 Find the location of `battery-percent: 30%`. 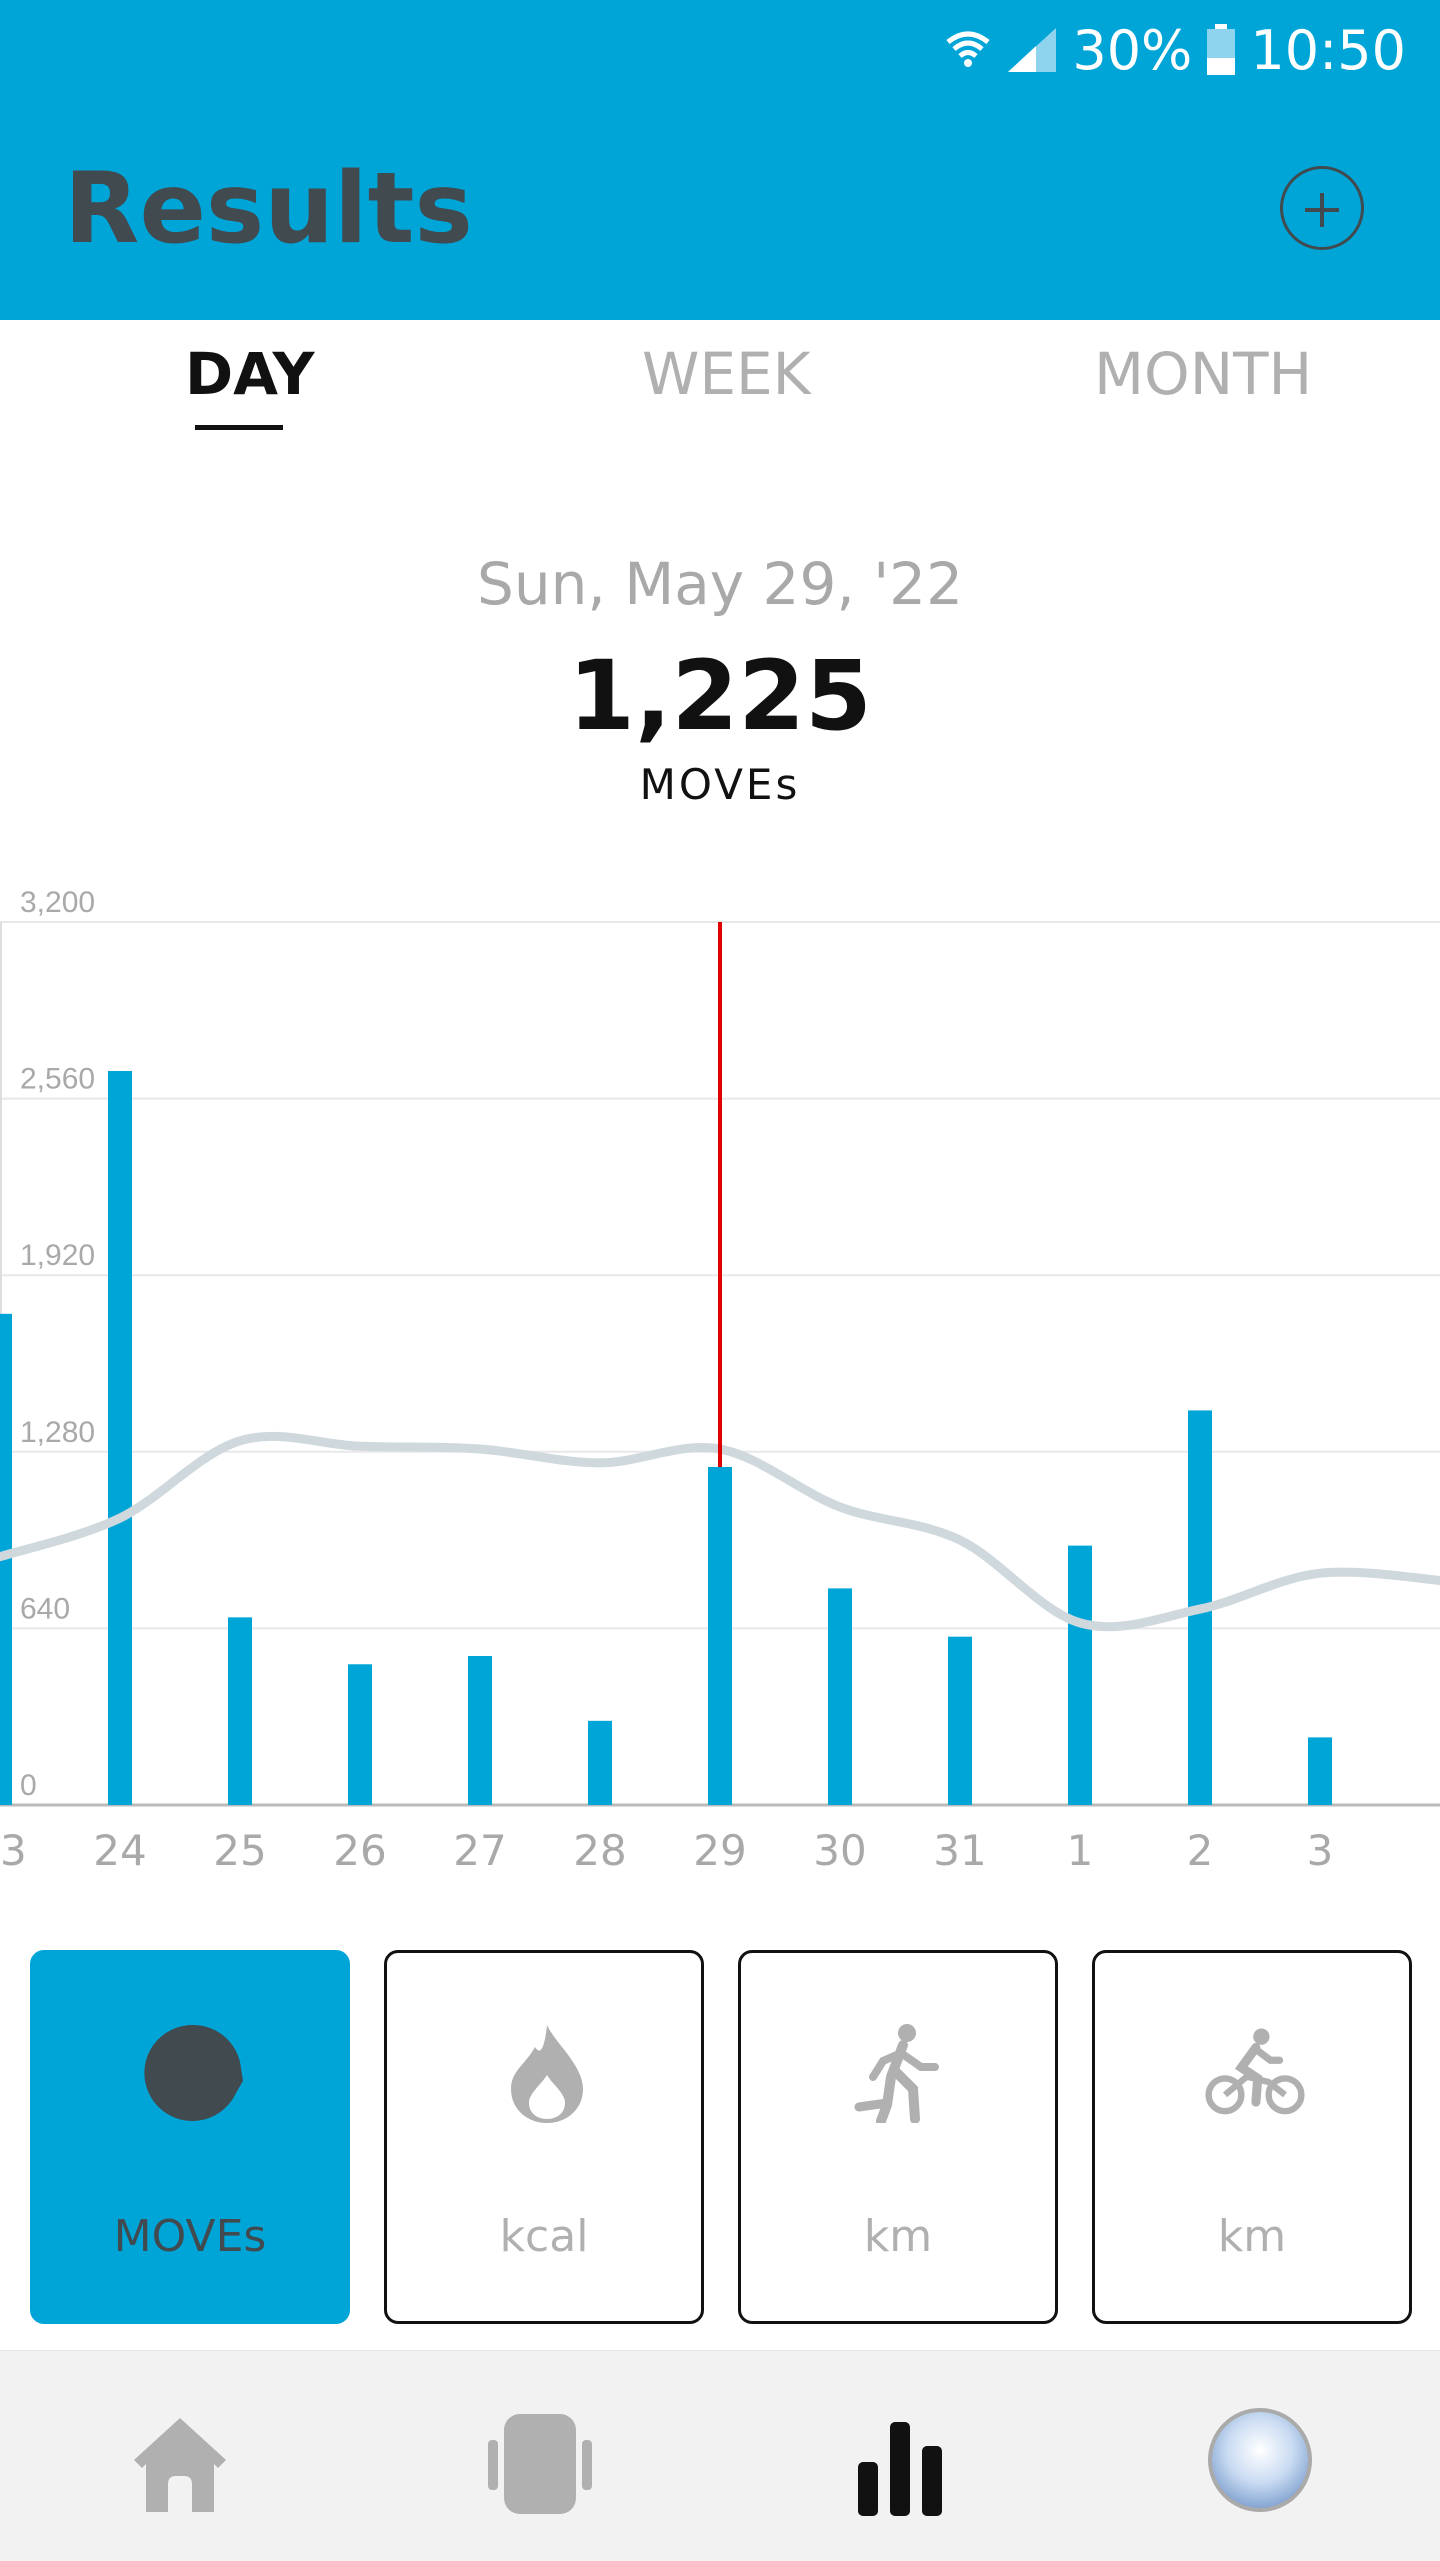

battery-percent: 30% is located at coordinates (1132, 50).